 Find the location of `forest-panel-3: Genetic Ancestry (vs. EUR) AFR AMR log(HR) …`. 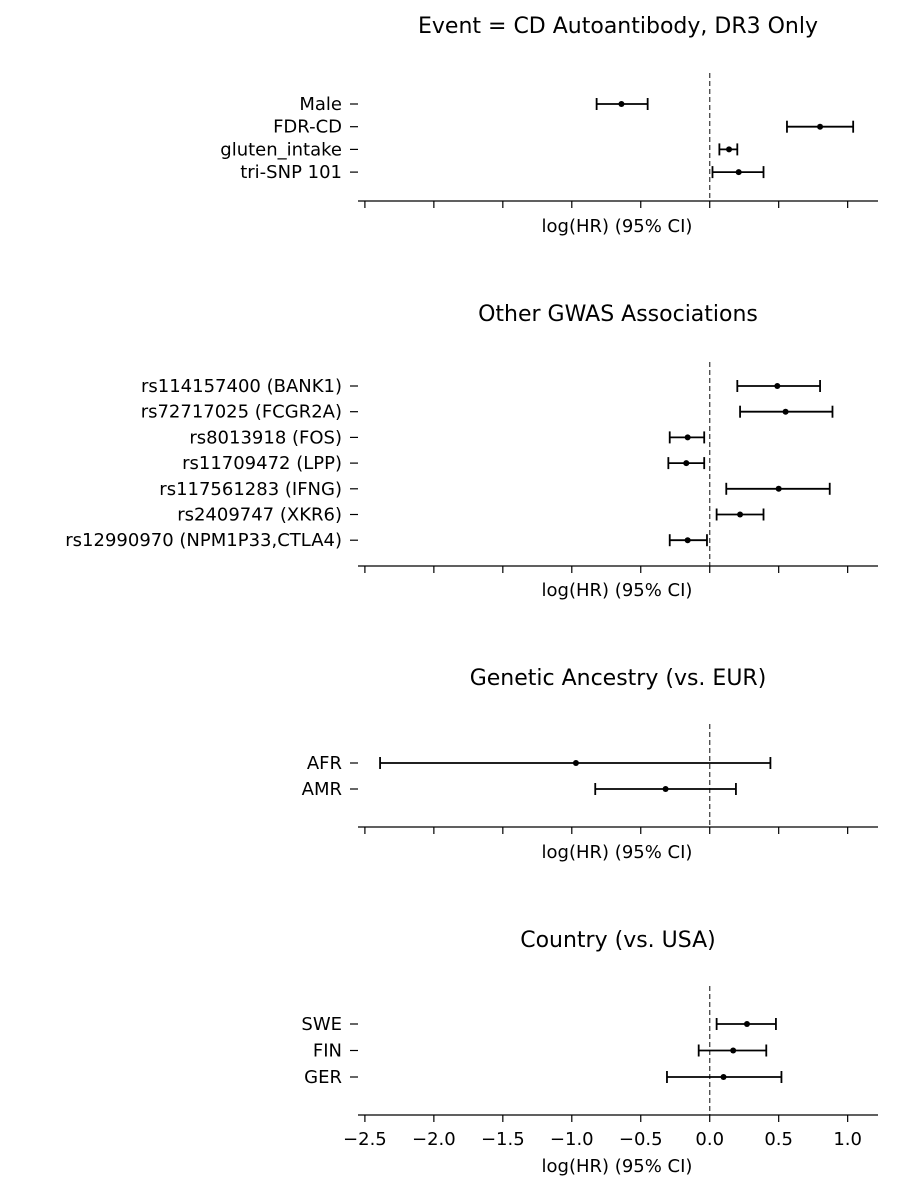

forest-panel-3: Genetic Ancestry (vs. EUR) AFR AMR log(HR) … is located at coordinates (590, 764).